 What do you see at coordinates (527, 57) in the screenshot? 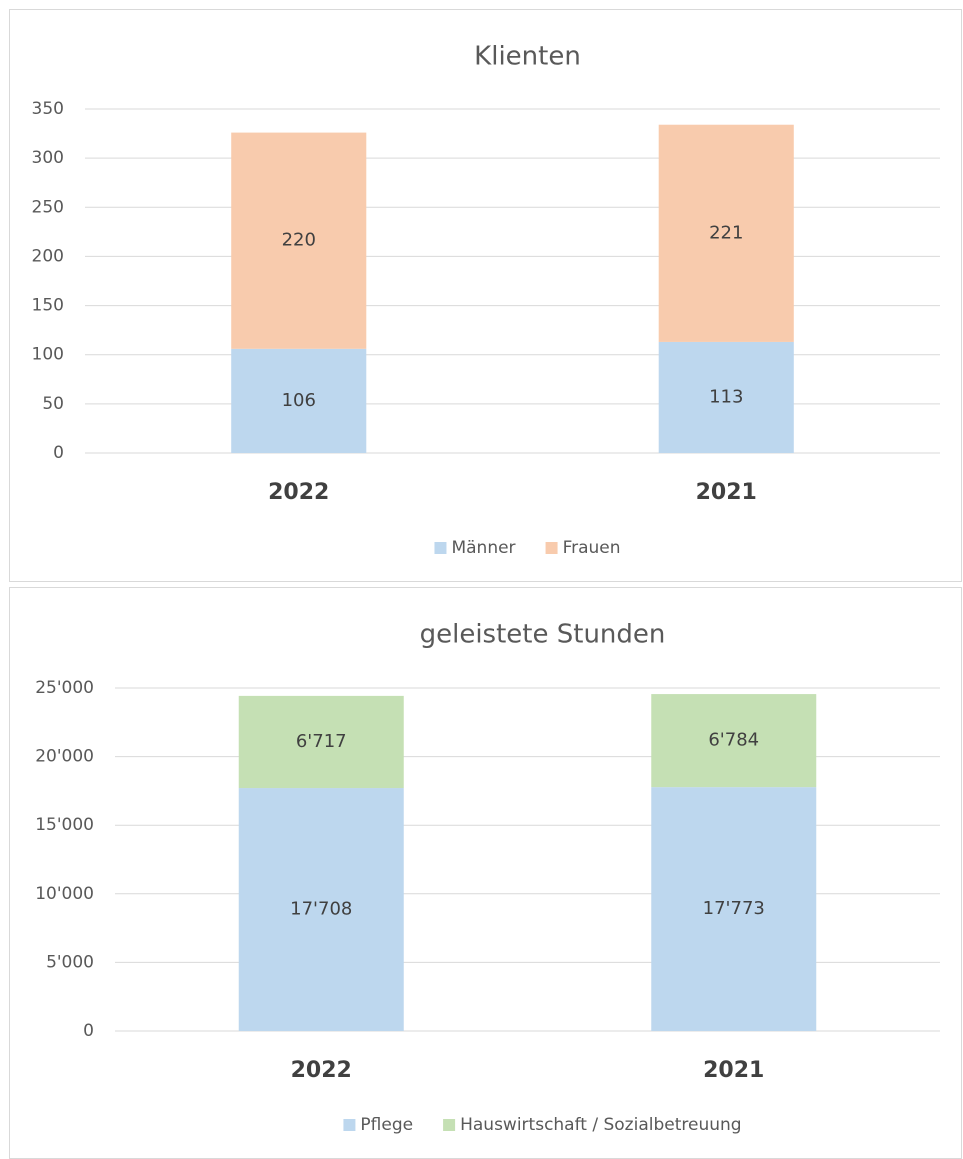
I see `chart-title: Klienten` at bounding box center [527, 57].